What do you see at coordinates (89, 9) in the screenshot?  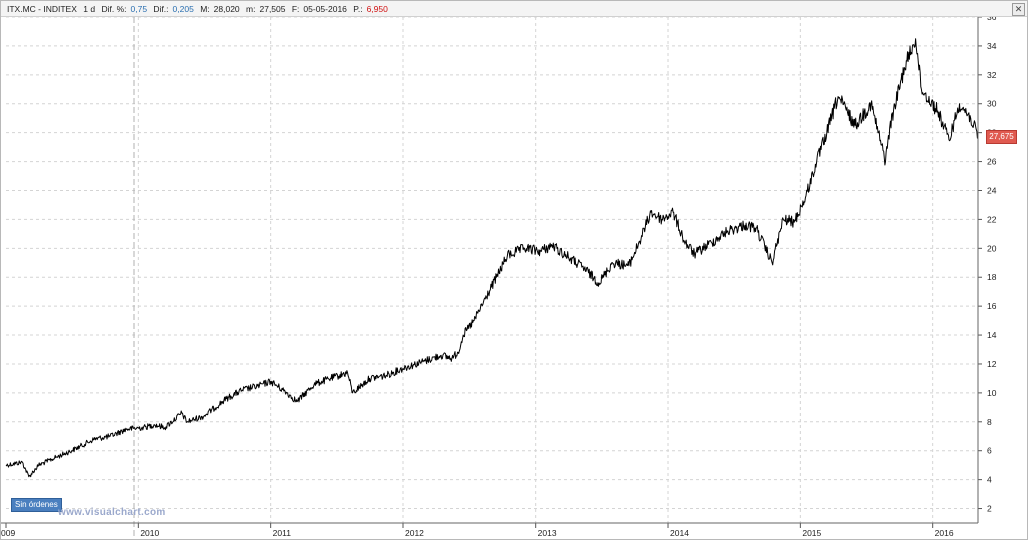 I see `interval-label: 1 d` at bounding box center [89, 9].